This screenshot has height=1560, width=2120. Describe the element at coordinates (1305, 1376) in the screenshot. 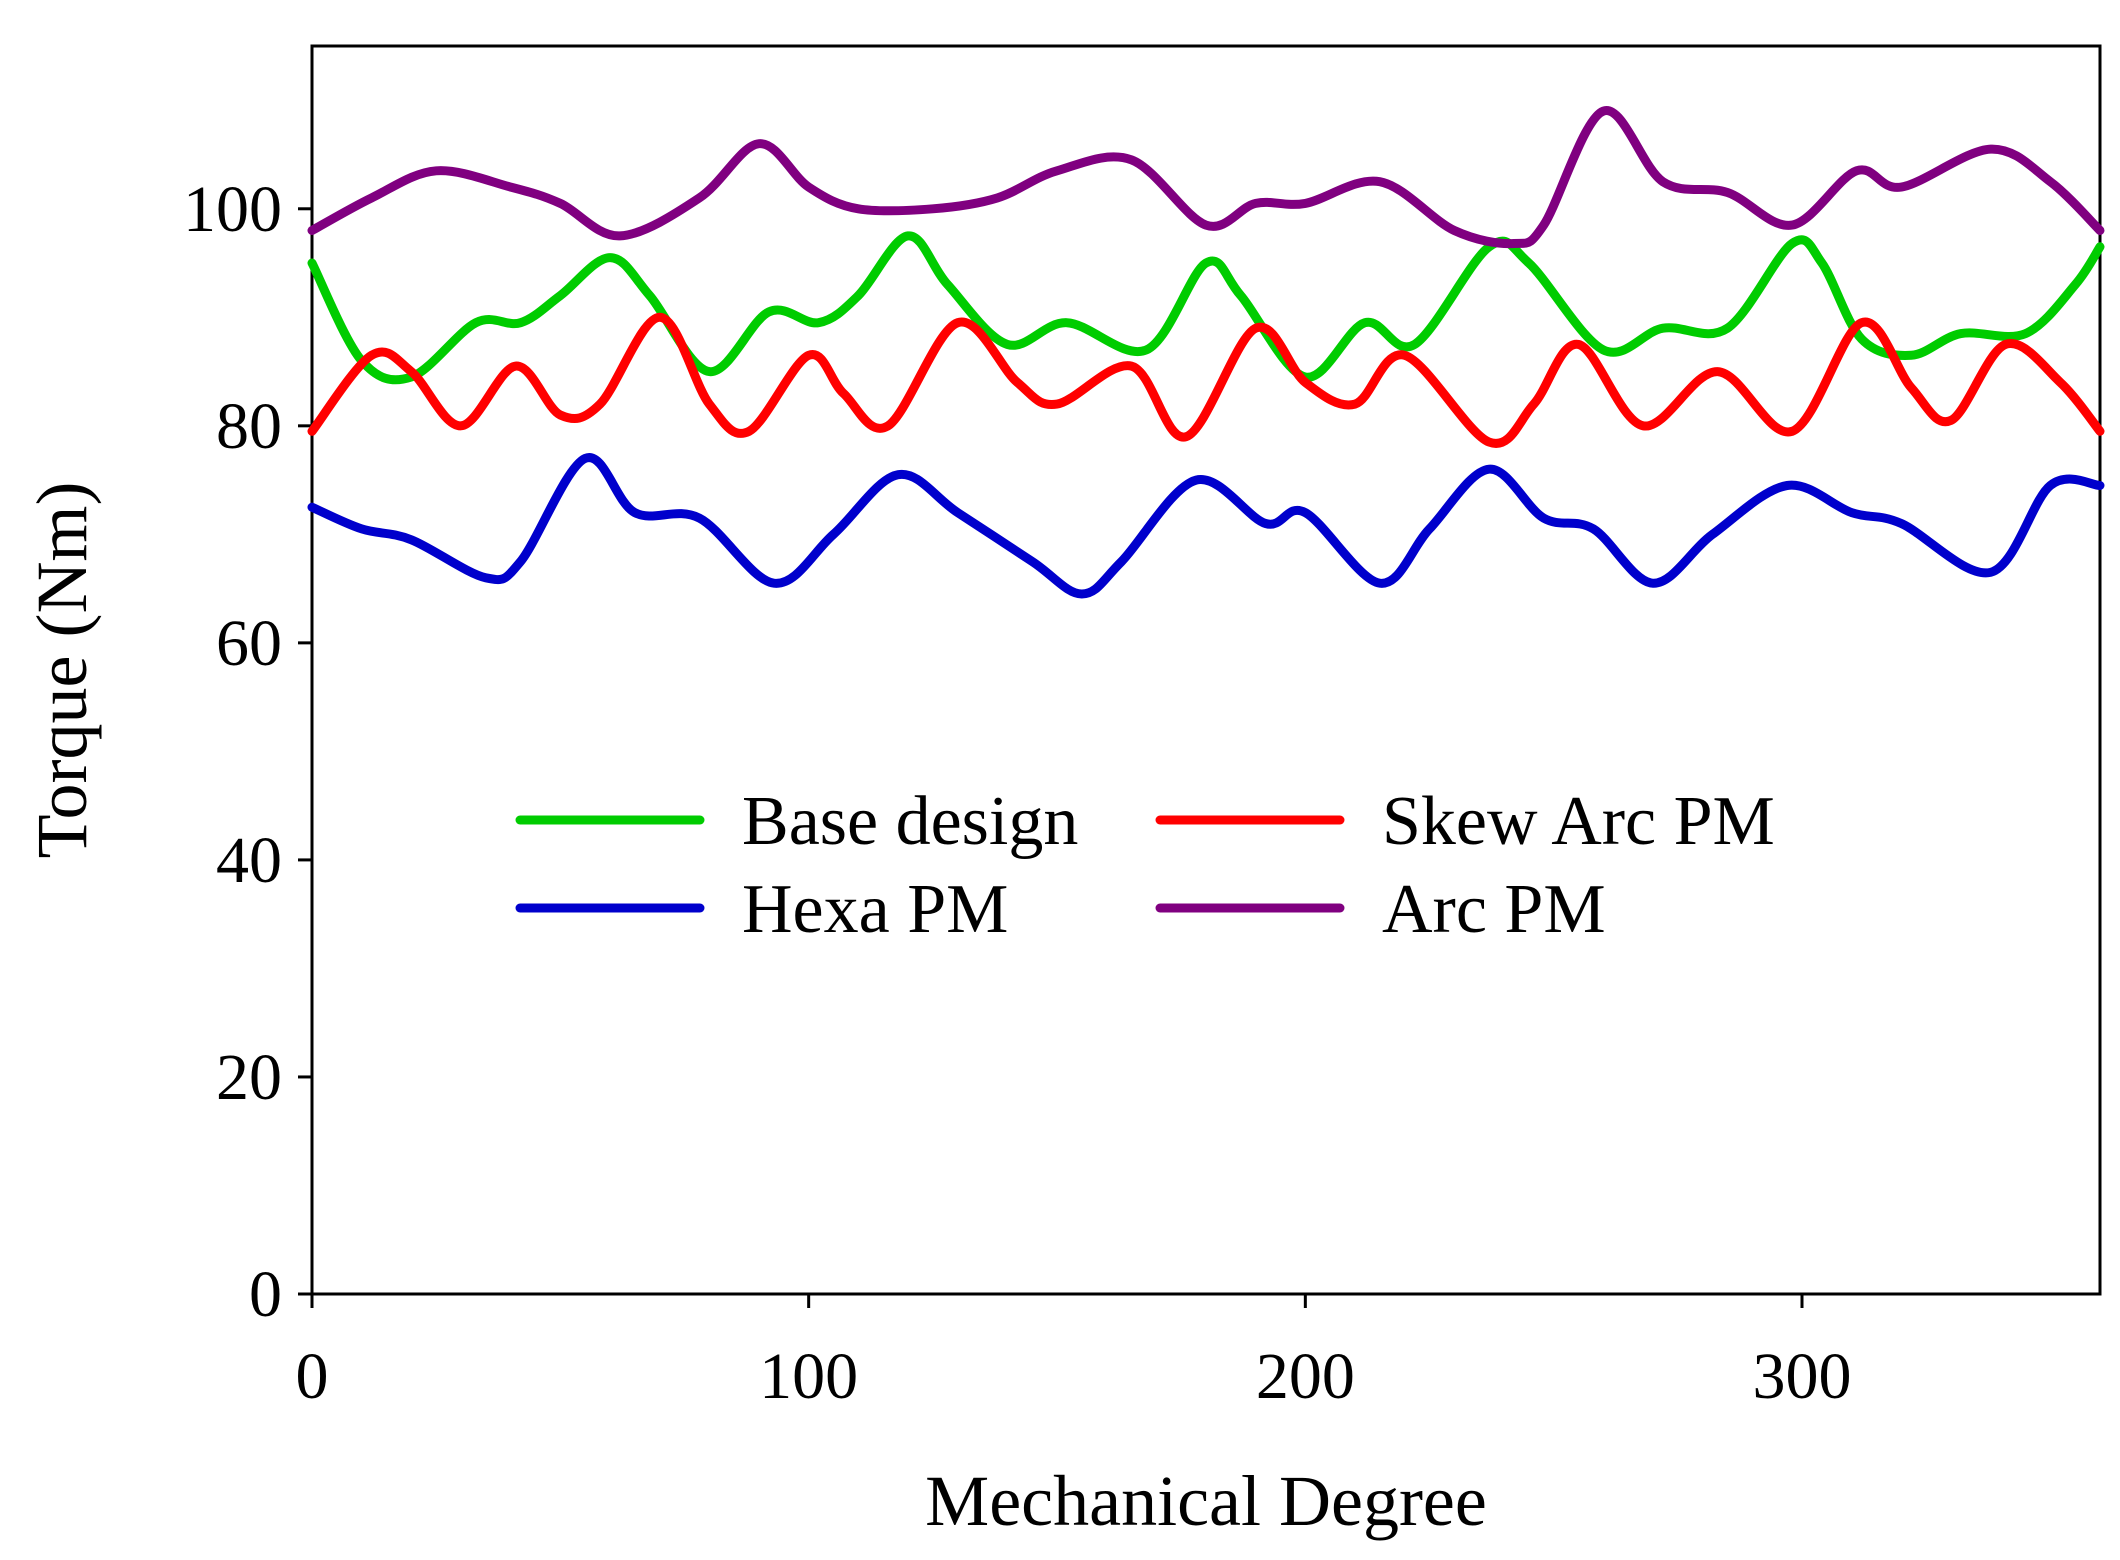

I see `x-tick-label: 200` at that location.